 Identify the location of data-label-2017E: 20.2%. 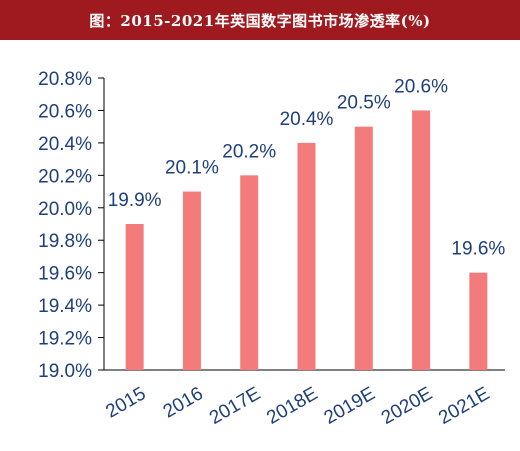
(249, 151).